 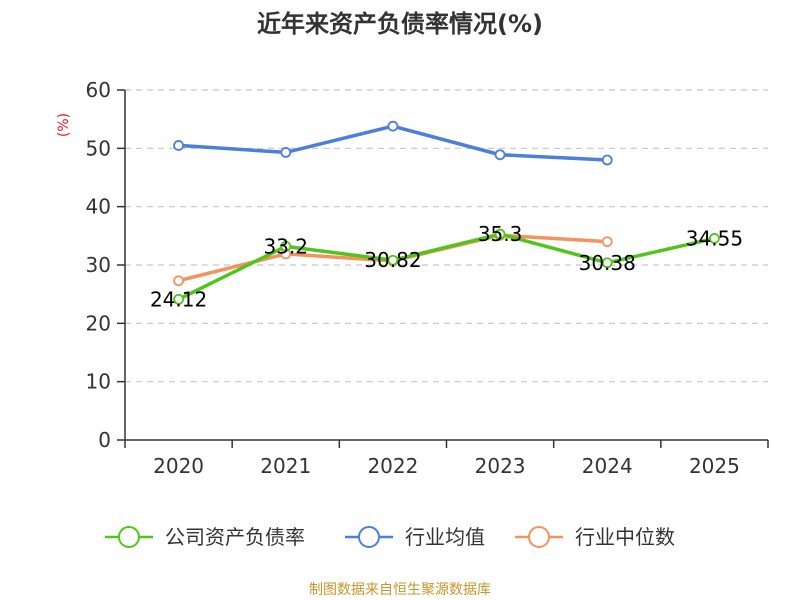 What do you see at coordinates (235, 537) in the screenshot?
I see `legend-label: 公司资产负债率` at bounding box center [235, 537].